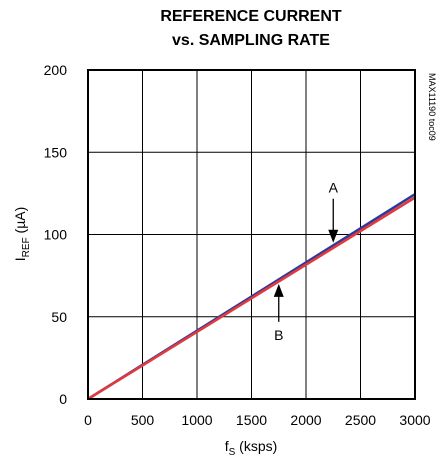 The height and width of the screenshot is (464, 437). I want to click on y-tick-label: 150, so click(56, 152).